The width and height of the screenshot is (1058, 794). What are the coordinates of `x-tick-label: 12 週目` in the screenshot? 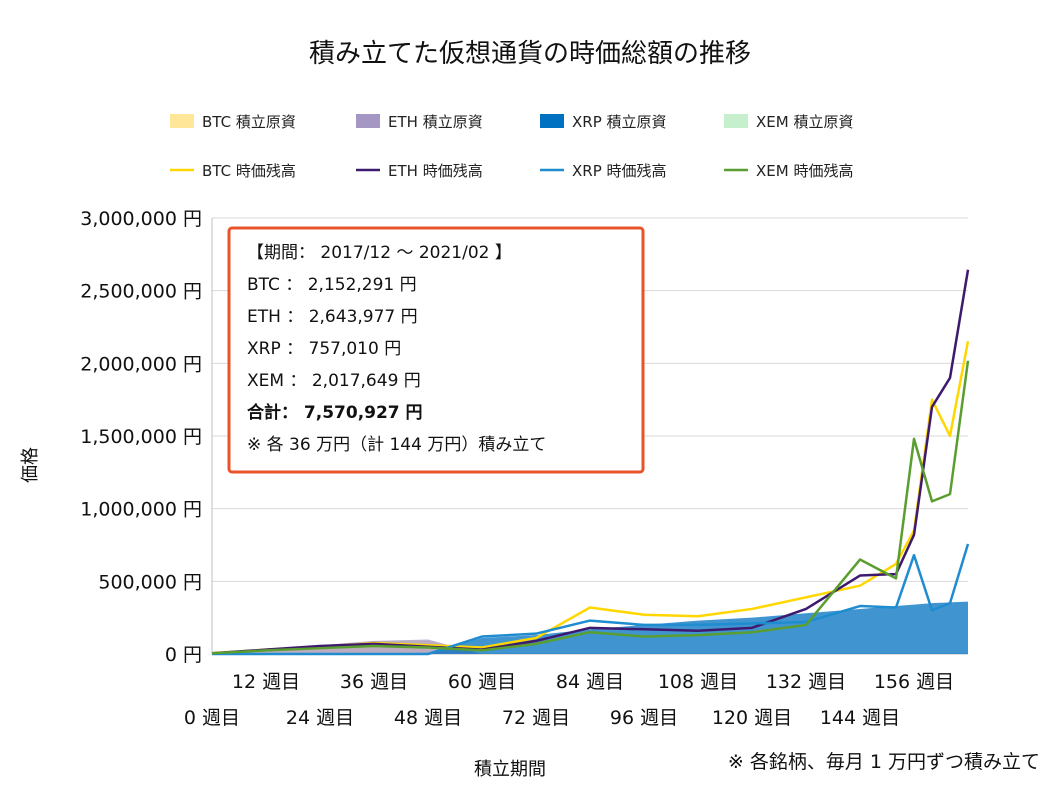 It's located at (266, 682).